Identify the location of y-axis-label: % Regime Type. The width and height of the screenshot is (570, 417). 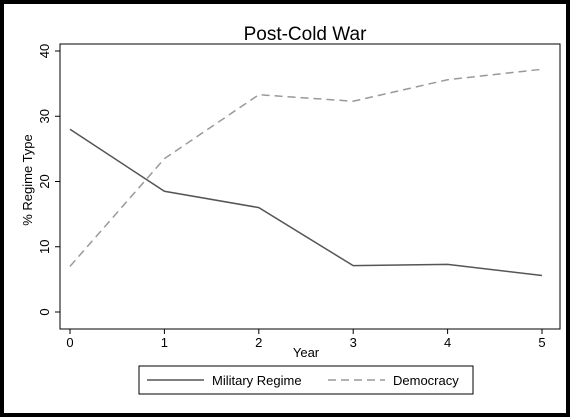
(27, 180).